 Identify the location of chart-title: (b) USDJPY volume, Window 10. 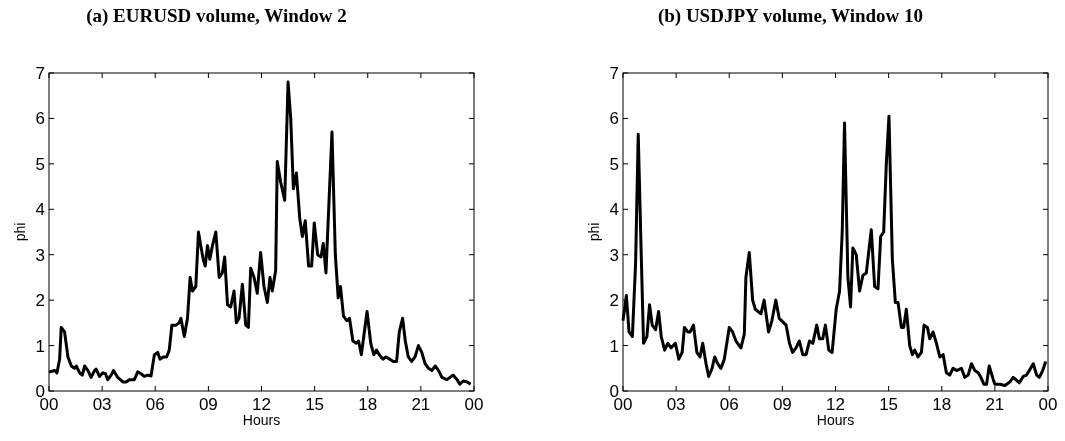
(790, 16).